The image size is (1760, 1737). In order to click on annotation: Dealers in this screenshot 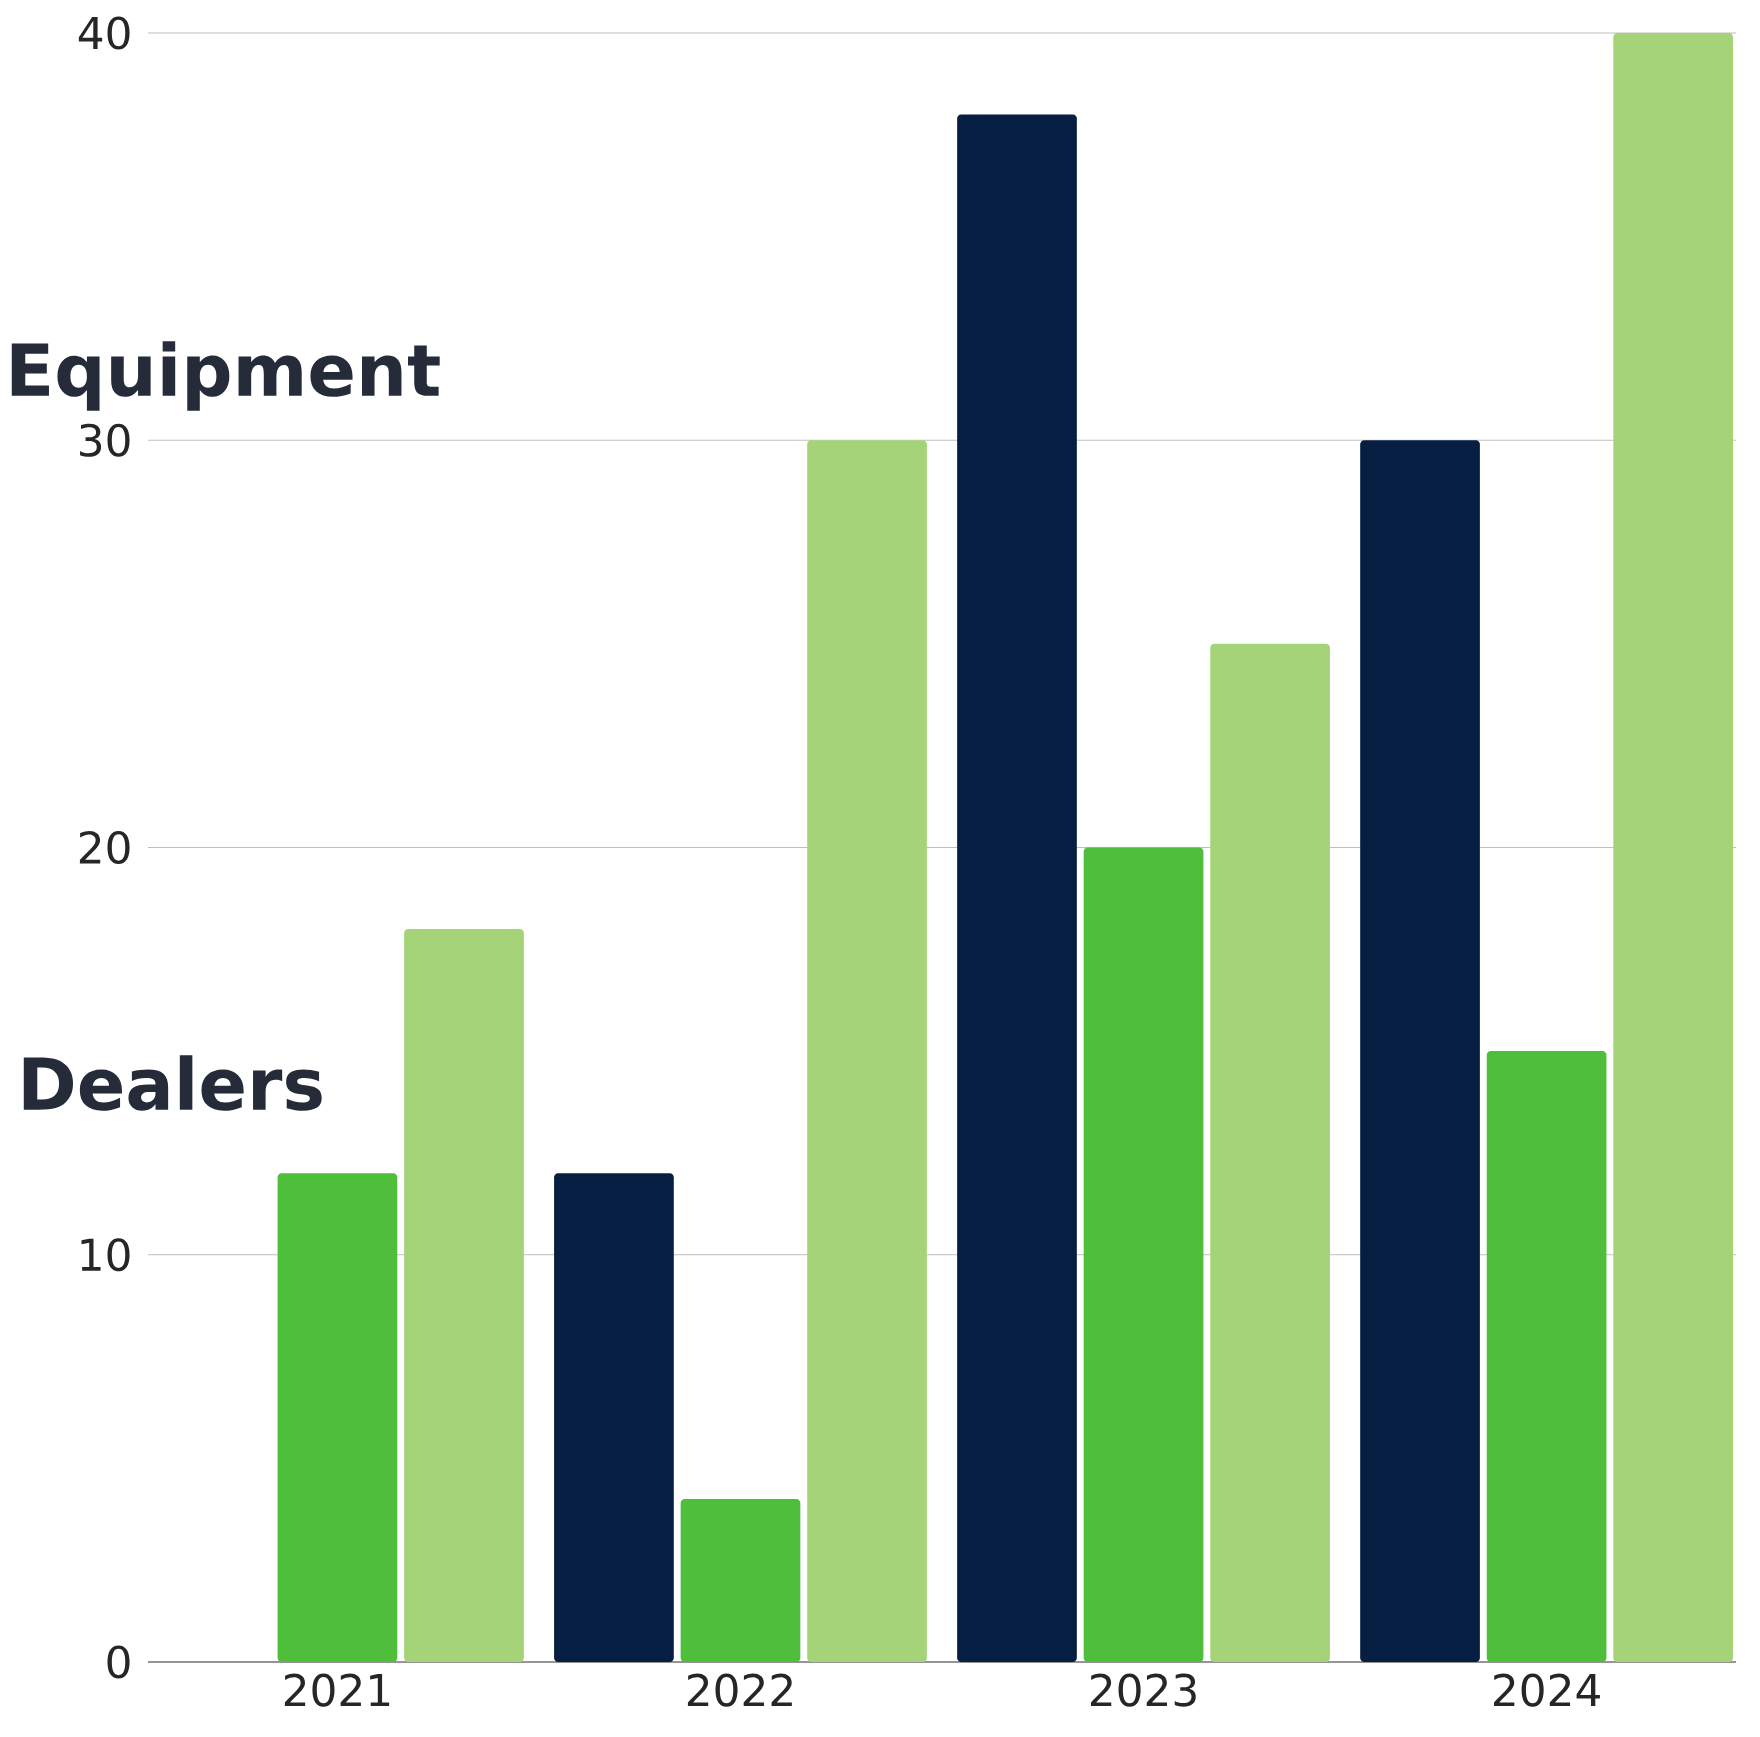, I will do `click(172, 1083)`.